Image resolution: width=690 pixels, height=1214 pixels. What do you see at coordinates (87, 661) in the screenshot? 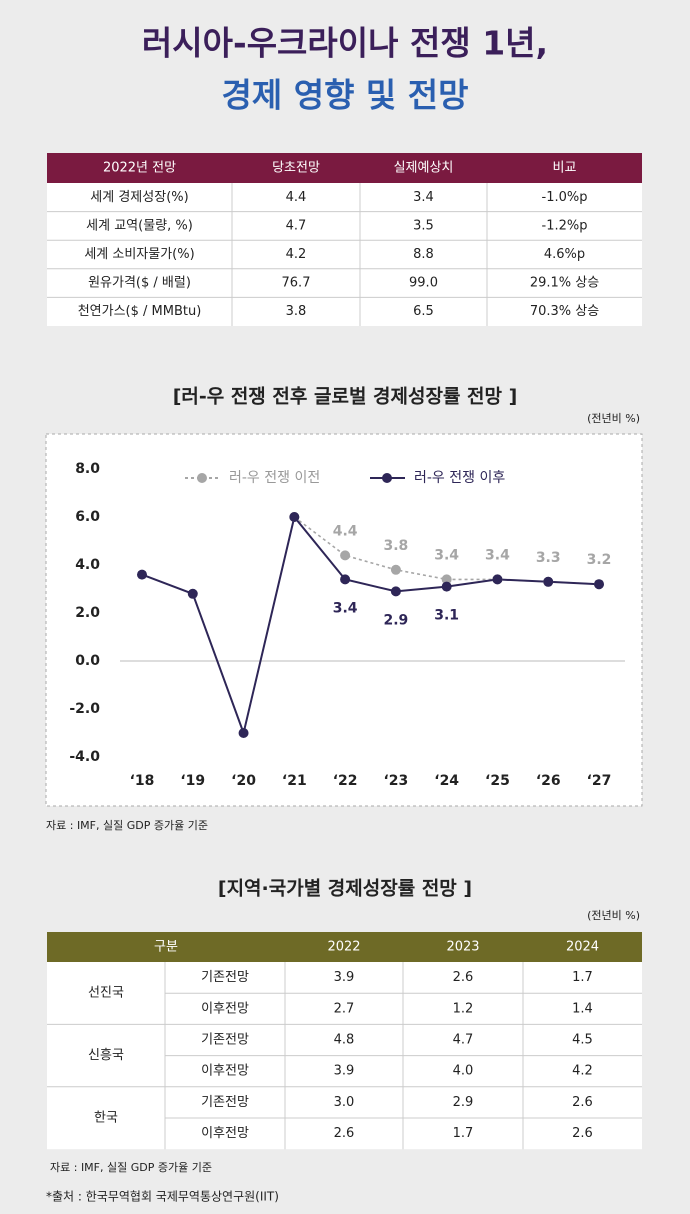
I see `y-tick-label: 0.0` at bounding box center [87, 661].